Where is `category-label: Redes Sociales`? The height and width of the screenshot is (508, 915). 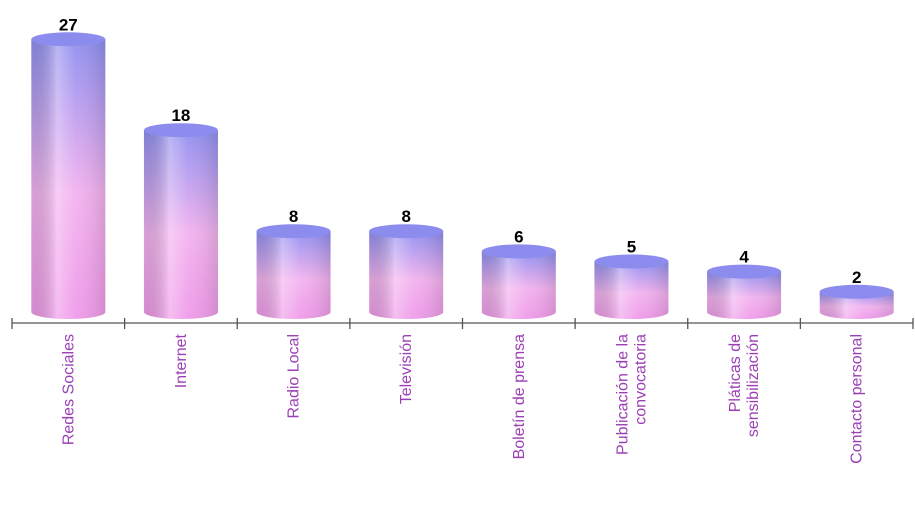
category-label: Redes Sociales is located at coordinates (68, 389).